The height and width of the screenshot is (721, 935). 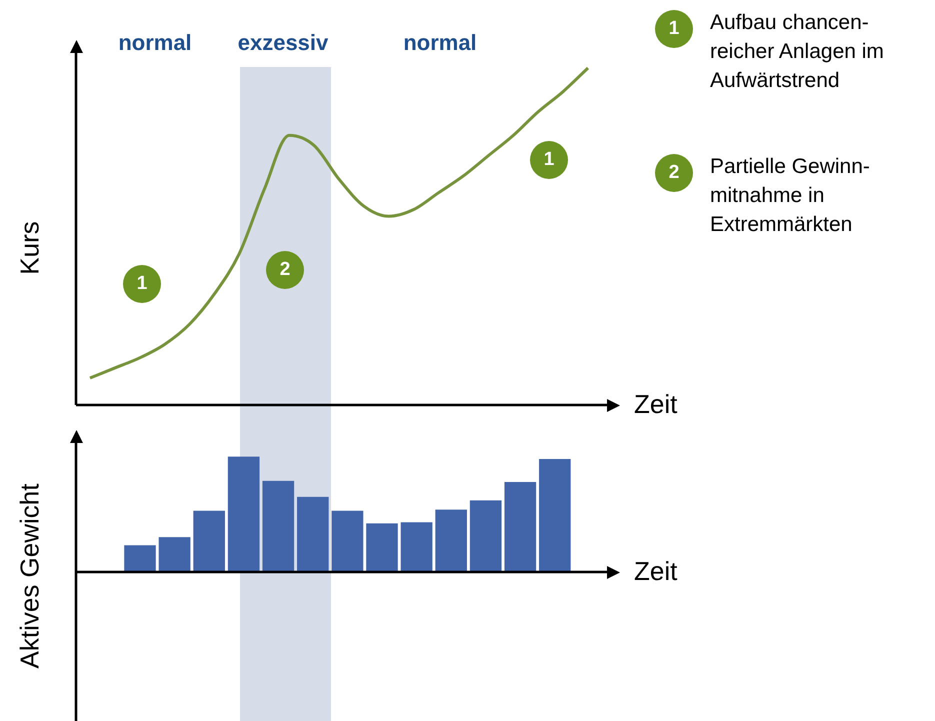 I want to click on text: exzessiv, so click(x=283, y=43).